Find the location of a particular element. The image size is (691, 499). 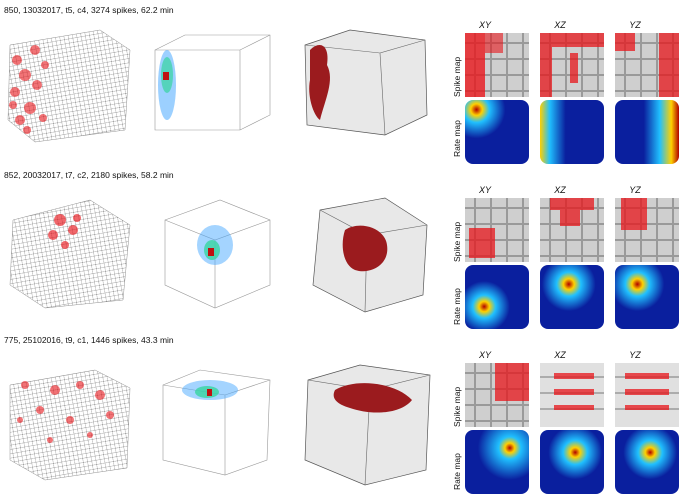

field-solid-3d-plot is located at coordinates (366, 82).